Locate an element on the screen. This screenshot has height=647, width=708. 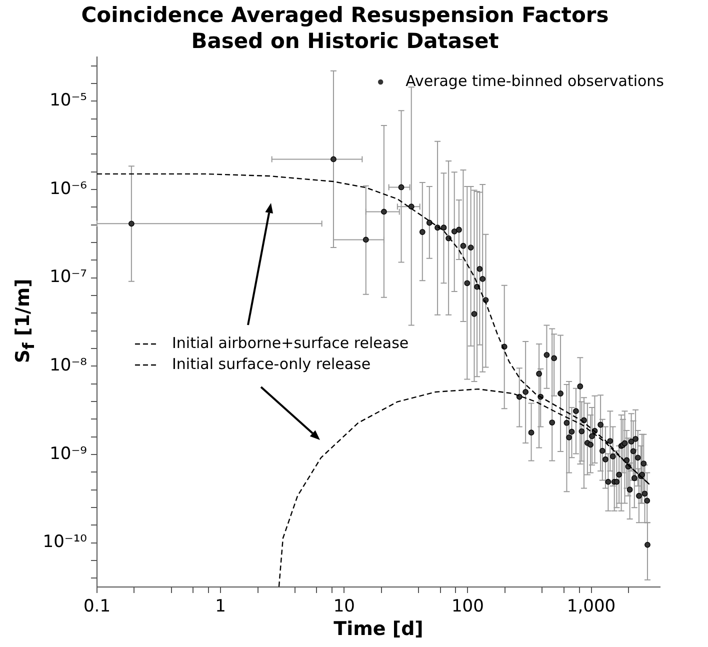
x-tick-label: 100 is located at coordinates (467, 606).